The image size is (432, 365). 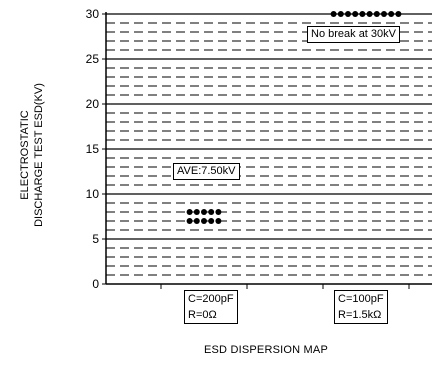 What do you see at coordinates (360, 315) in the screenshot?
I see `condition-resistance: R=1.5kΩ` at bounding box center [360, 315].